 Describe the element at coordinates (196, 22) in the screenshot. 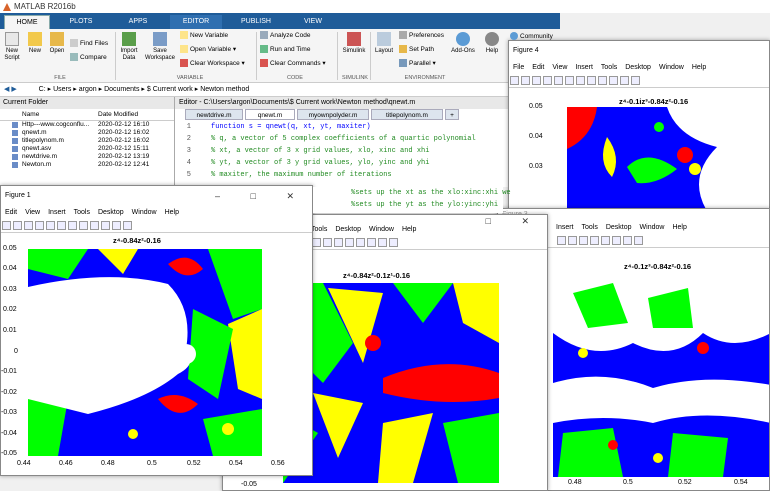

I see `tab-editor: EDITOR` at that location.